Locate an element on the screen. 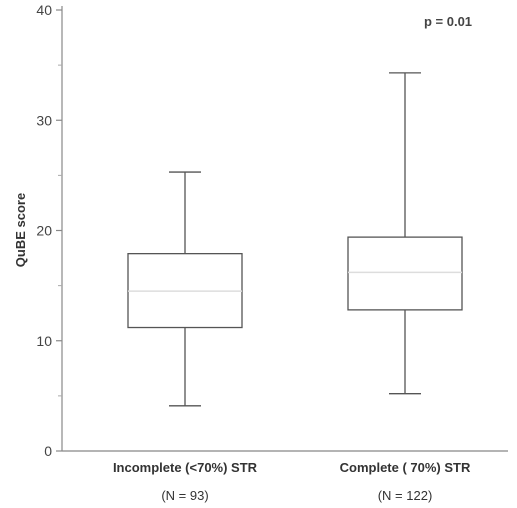 The image size is (517, 508). y-axis-label: QuBE score is located at coordinates (20, 230).